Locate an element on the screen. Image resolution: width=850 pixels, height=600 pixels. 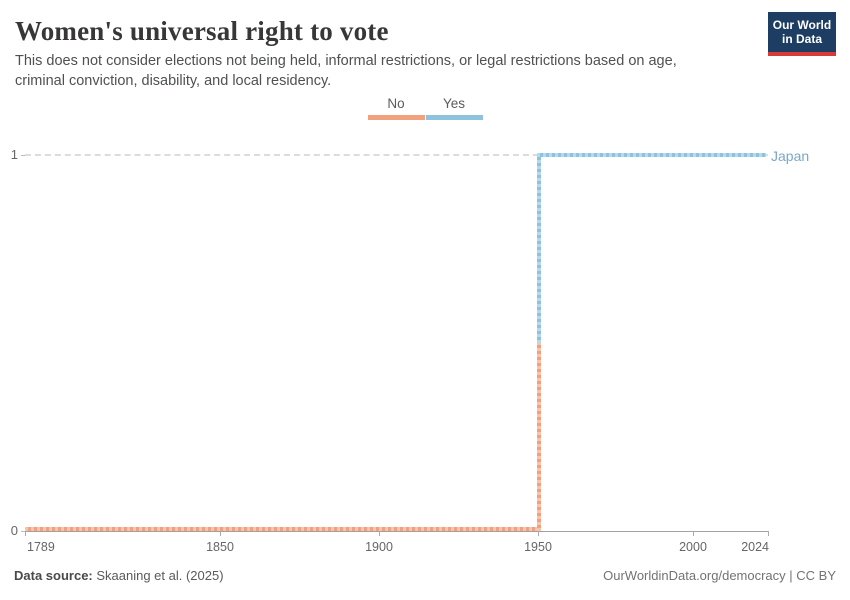
data-source-text: Data source: Skaaning et al. (2025) is located at coordinates (119, 575).